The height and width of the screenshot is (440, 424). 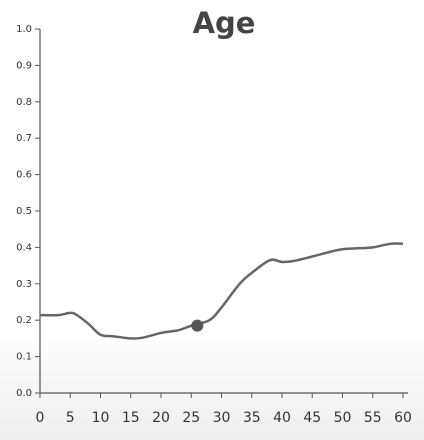 I want to click on y-tick-label: 0.0, so click(x=24, y=393).